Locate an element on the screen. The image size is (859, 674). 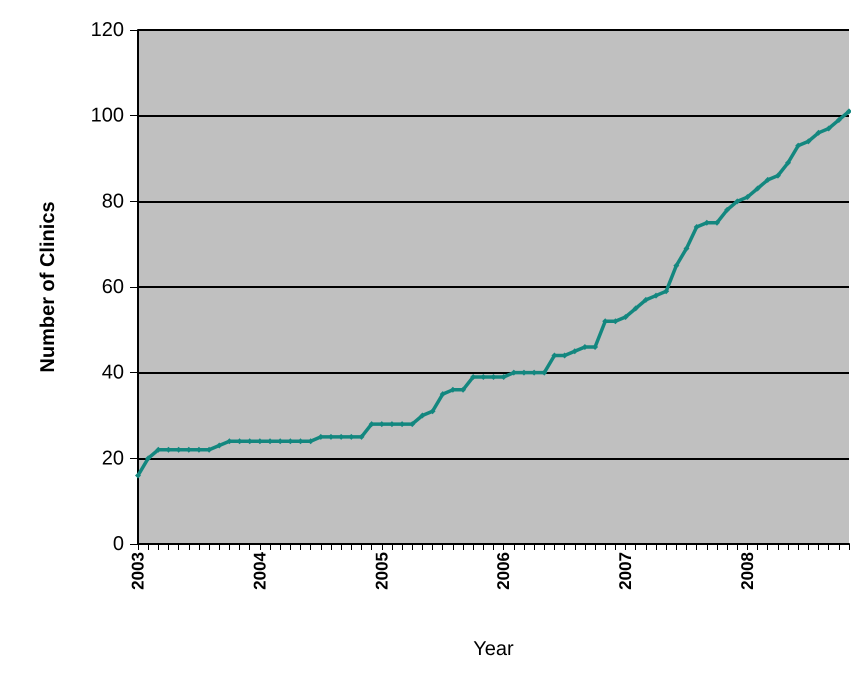
y-tick-label: 40 is located at coordinates (113, 373).